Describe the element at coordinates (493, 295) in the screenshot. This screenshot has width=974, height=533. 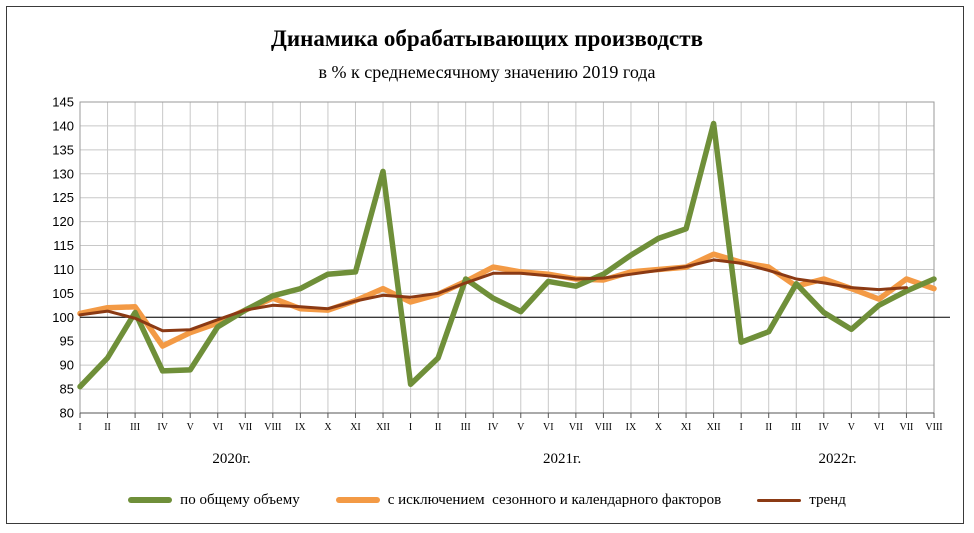
I see `series-line-trend` at that location.